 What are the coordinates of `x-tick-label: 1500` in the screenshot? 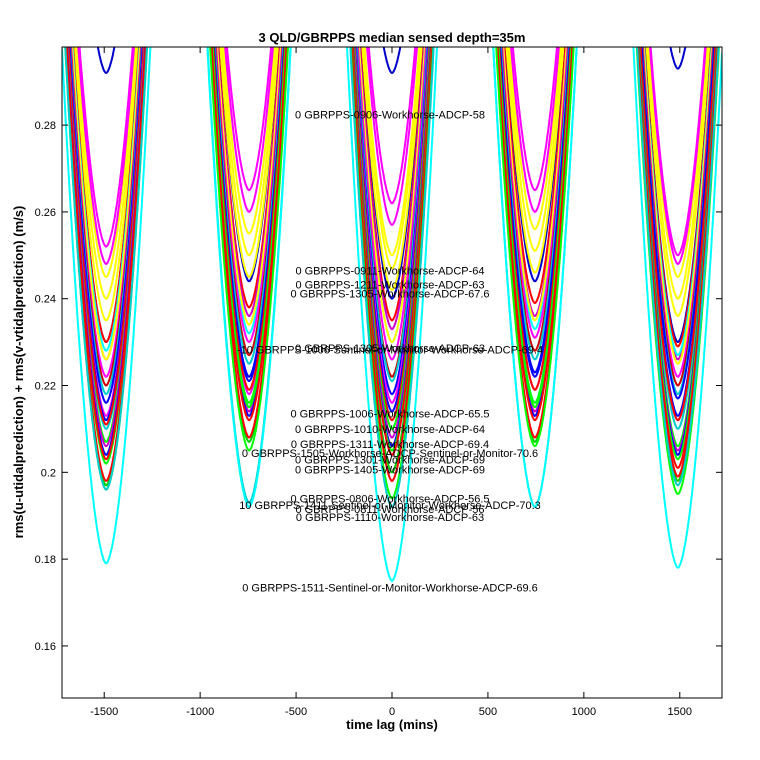 It's located at (680, 712).